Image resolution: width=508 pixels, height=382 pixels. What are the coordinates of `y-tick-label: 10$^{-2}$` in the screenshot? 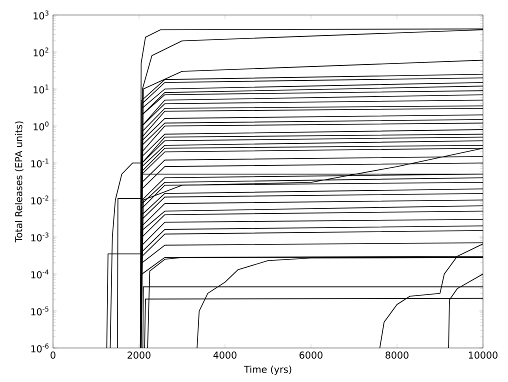 It's located at (39, 200).